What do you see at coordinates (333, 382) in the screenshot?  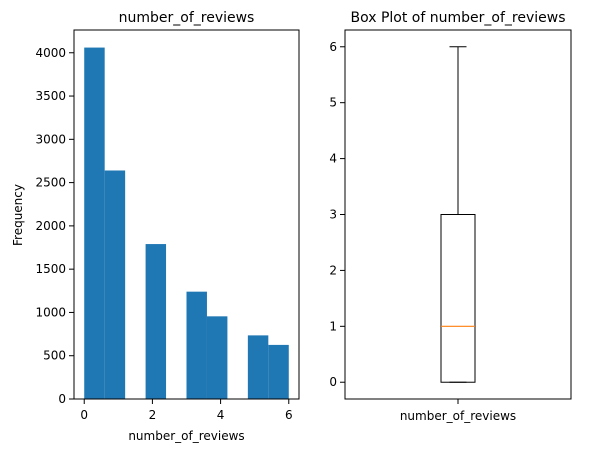 I see `boxplot-y-tick-label-0: 0` at bounding box center [333, 382].